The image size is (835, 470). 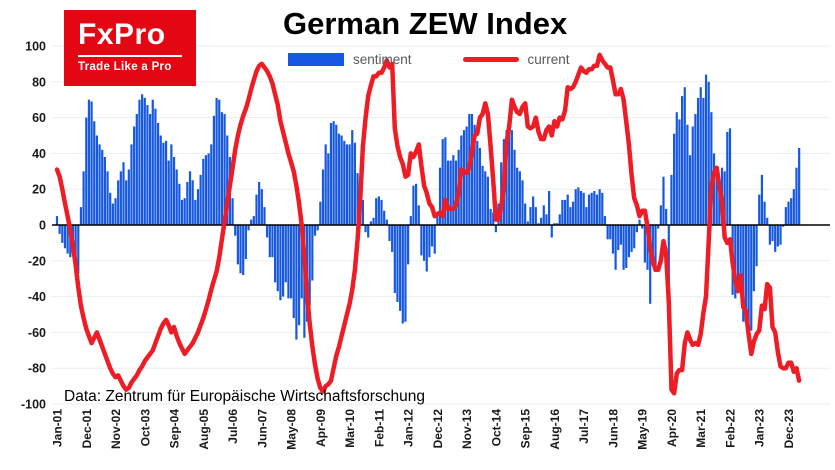 What do you see at coordinates (87, 429) in the screenshot?
I see `svg-text: Dec-01` at bounding box center [87, 429].